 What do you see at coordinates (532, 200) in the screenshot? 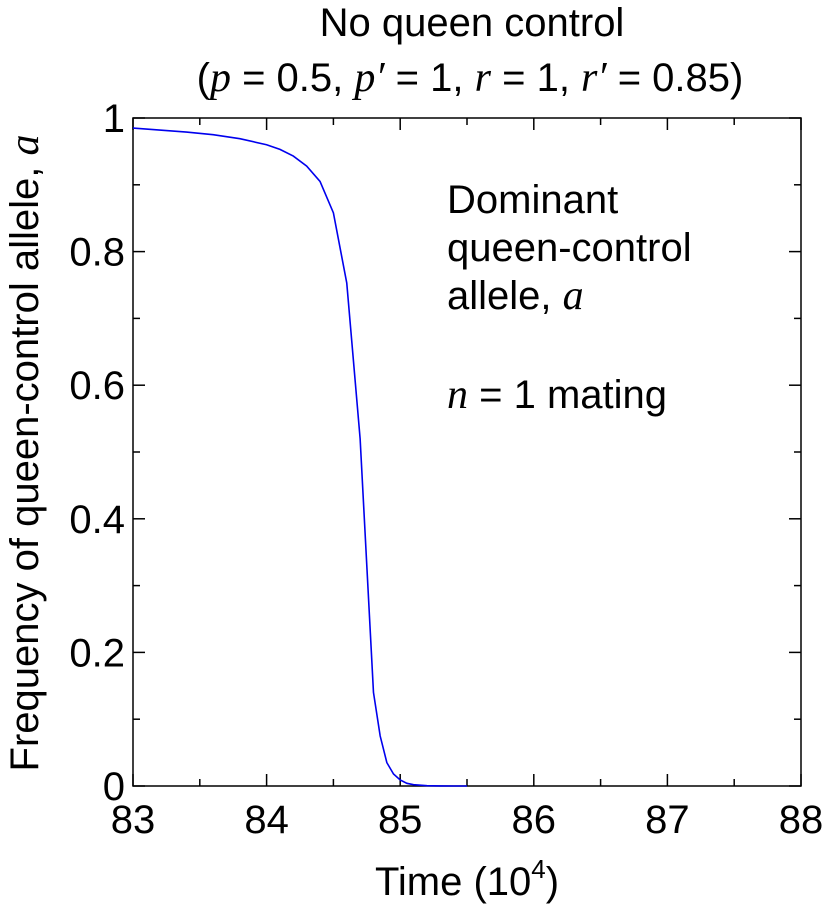
I see `annotation-line-1: Dominant` at bounding box center [532, 200].